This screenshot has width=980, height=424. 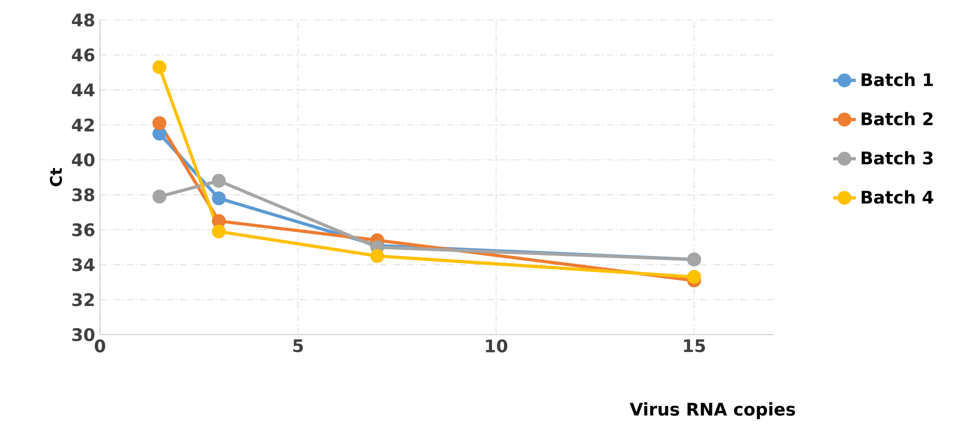 What do you see at coordinates (497, 346) in the screenshot?
I see `x-tick-label: 10` at bounding box center [497, 346].